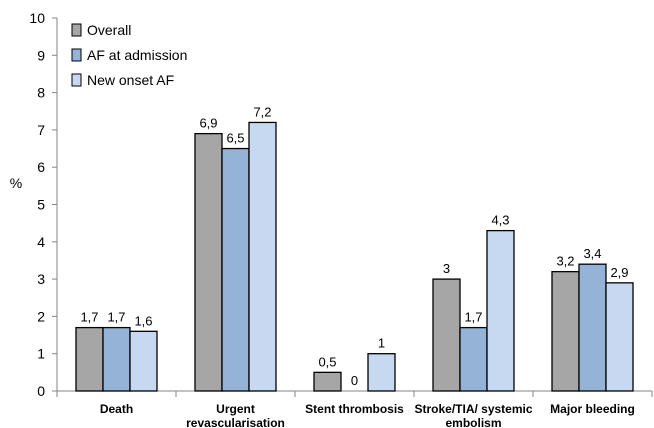 The image size is (654, 428). What do you see at coordinates (41, 130) in the screenshot?
I see `y-tick-label: 7` at bounding box center [41, 130].